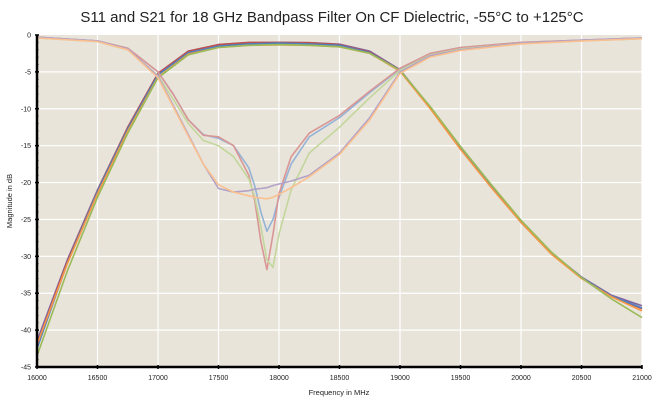 The width and height of the screenshot is (660, 411). Describe the element at coordinates (279, 378) in the screenshot. I see `x-tick-label: 18000` at that location.